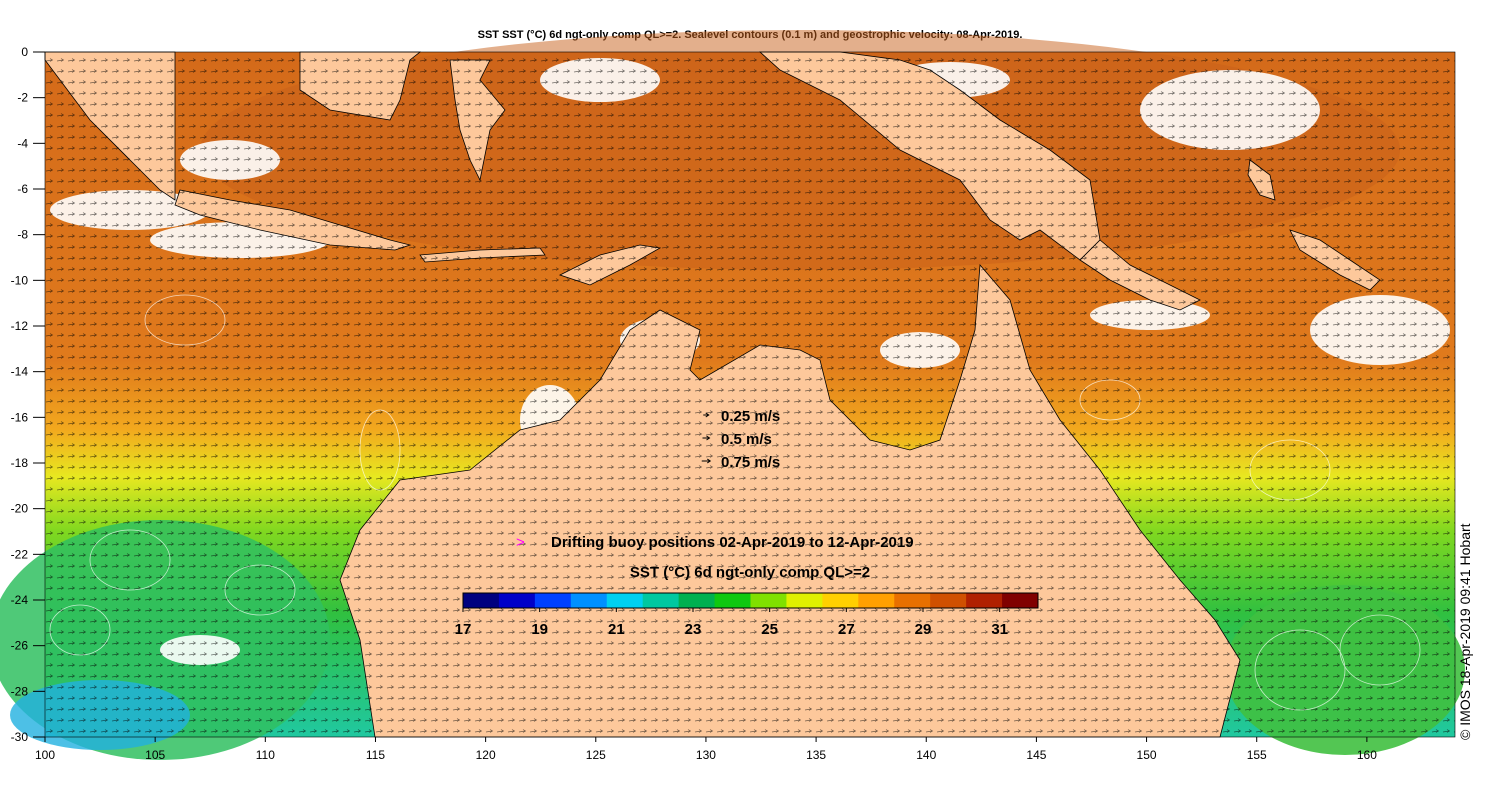  Describe the element at coordinates (596, 755) in the screenshot. I see `lon-tick-label: 125` at that location.